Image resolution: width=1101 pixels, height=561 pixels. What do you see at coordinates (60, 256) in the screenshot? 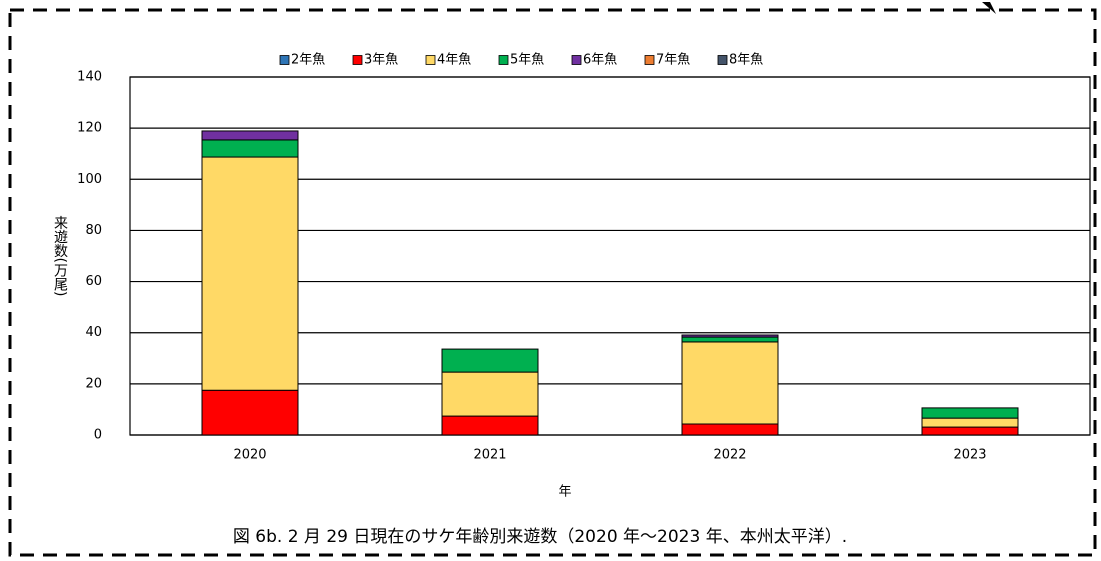
I see `y-axis-title: 来遊数(万尾)` at bounding box center [60, 256].